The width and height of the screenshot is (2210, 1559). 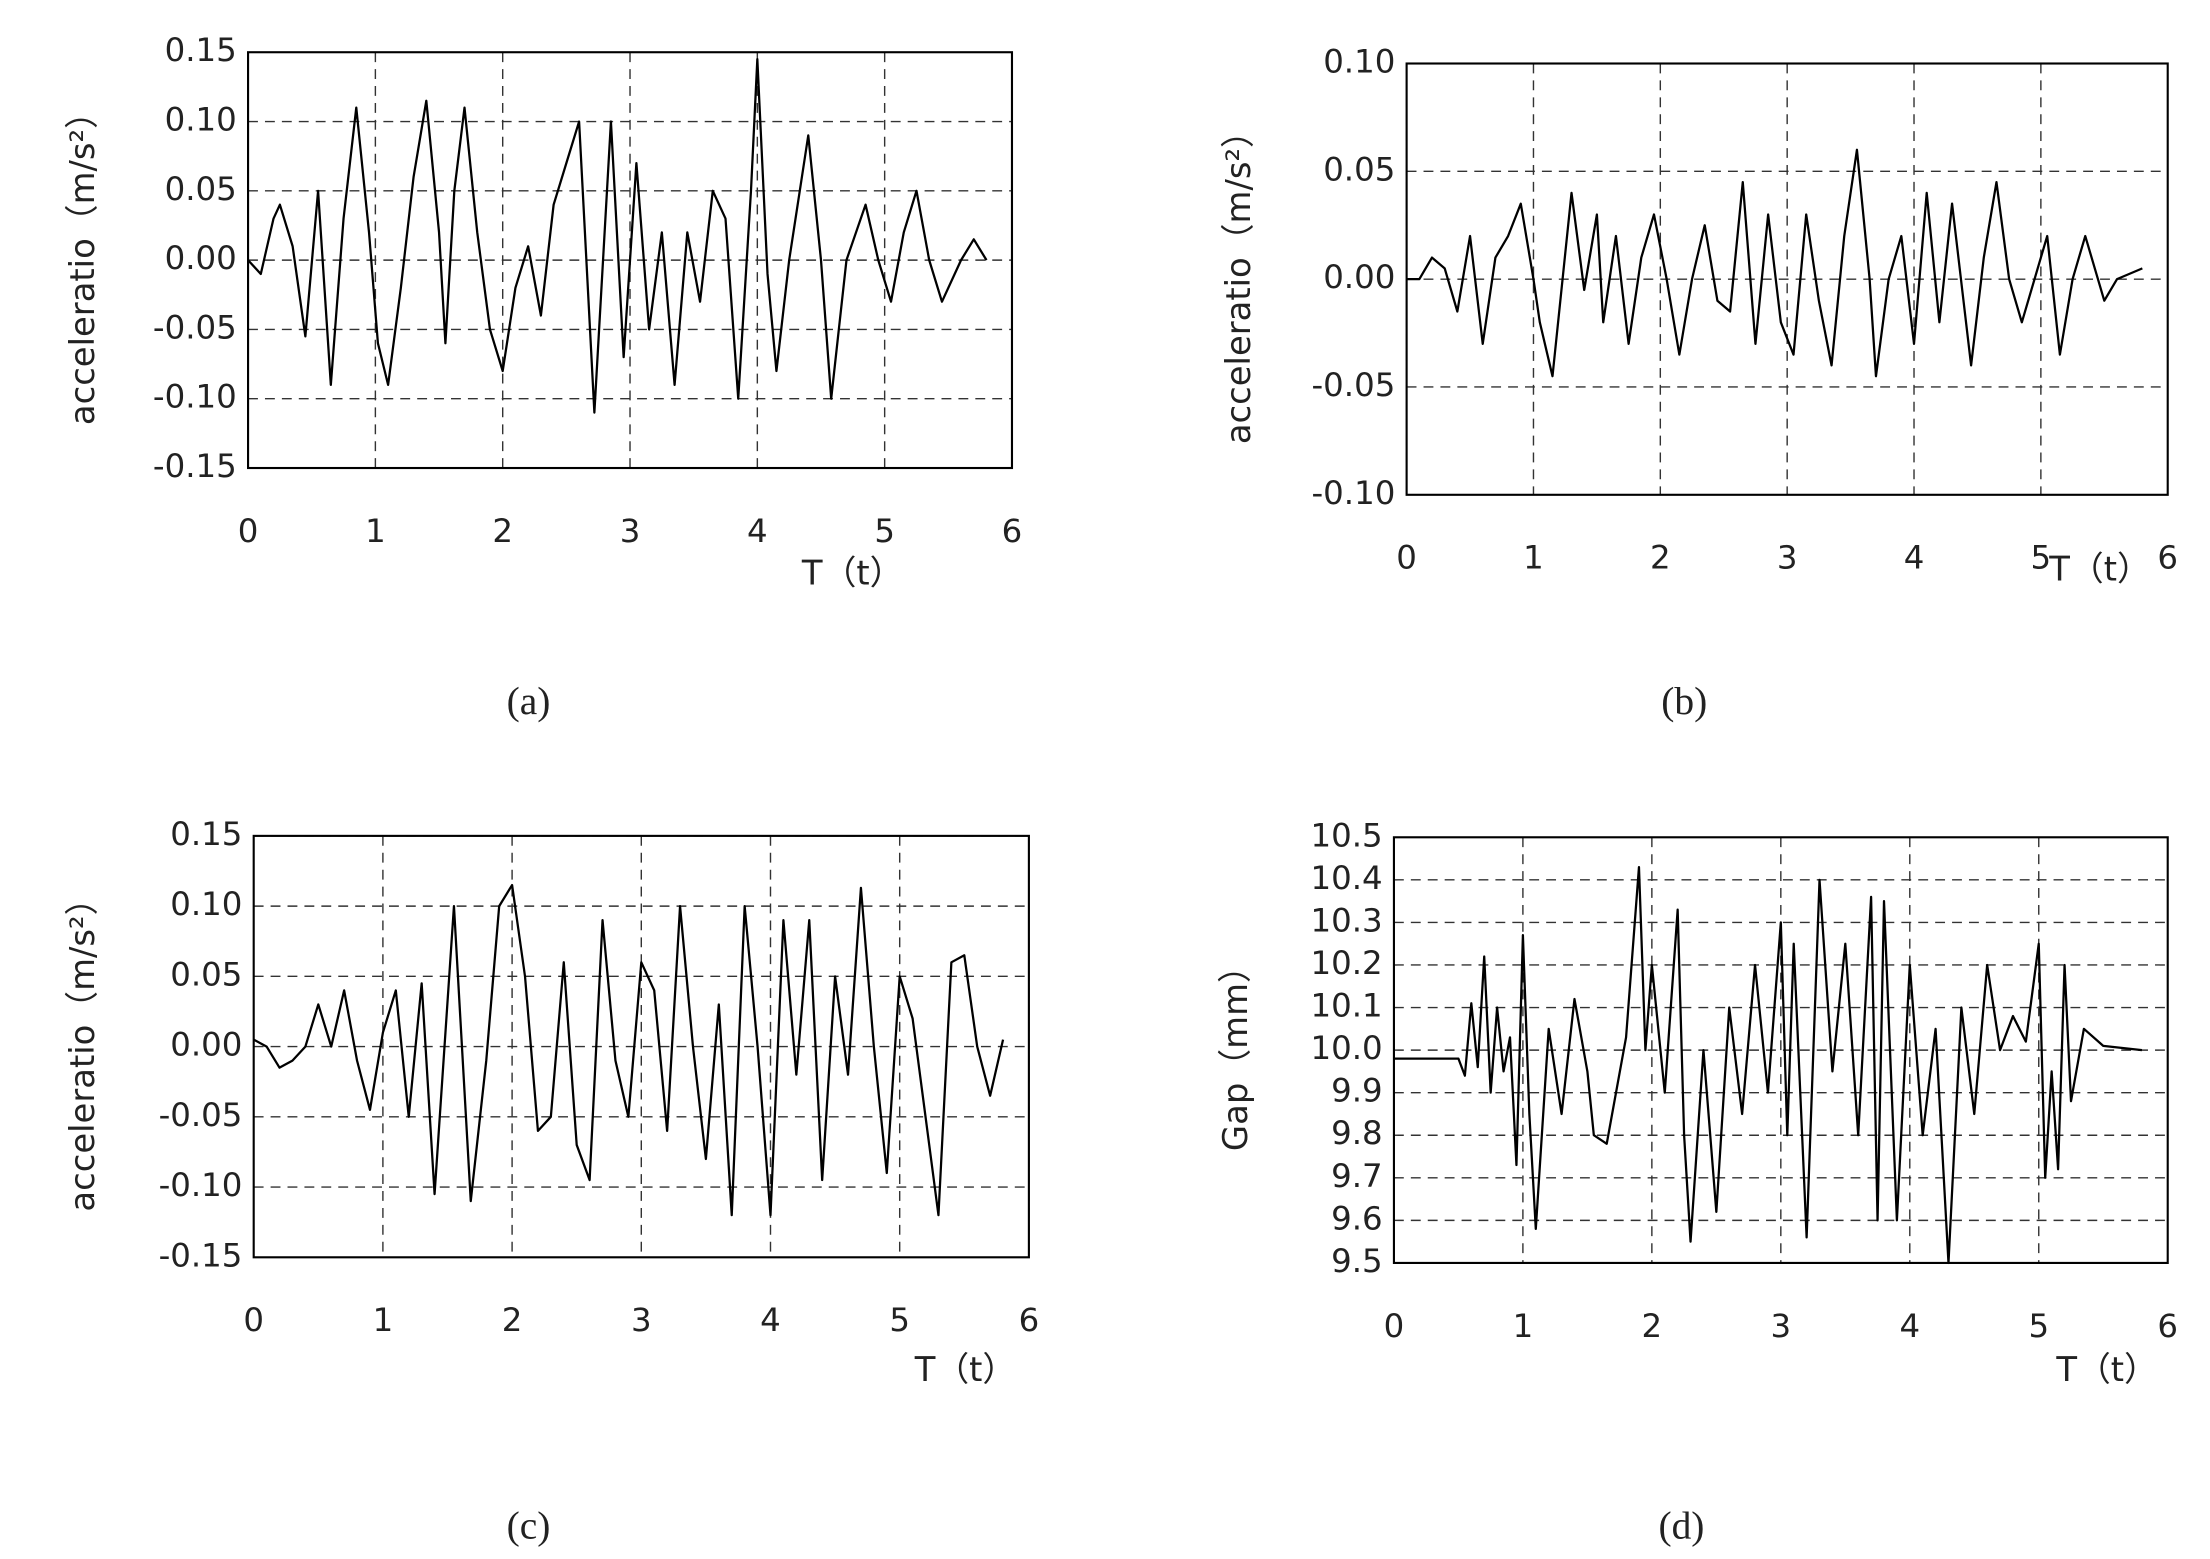 What do you see at coordinates (1347, 1006) in the screenshot?
I see `y-tick-label: 10.1` at bounding box center [1347, 1006].